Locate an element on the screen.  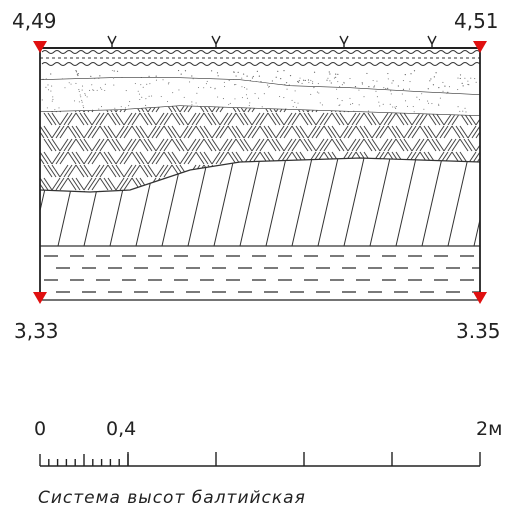
scale-bar is located at coordinates (260, 459).